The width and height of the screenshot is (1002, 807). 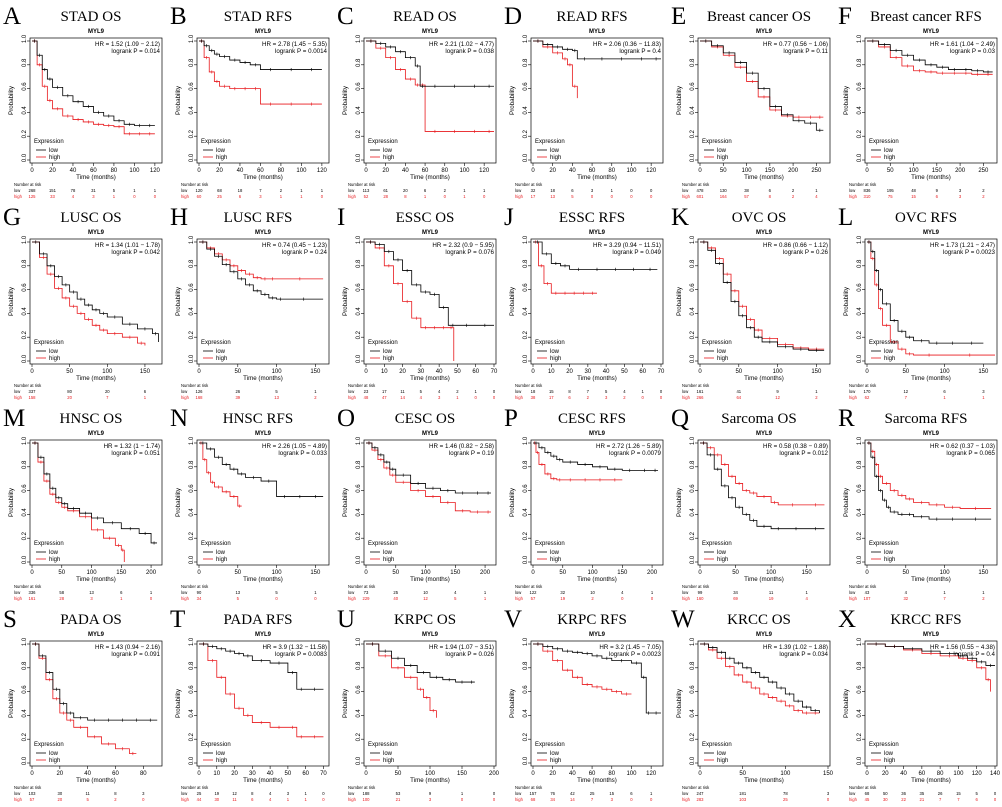 I want to click on risk-value-high: 2, so click(x=983, y=598).